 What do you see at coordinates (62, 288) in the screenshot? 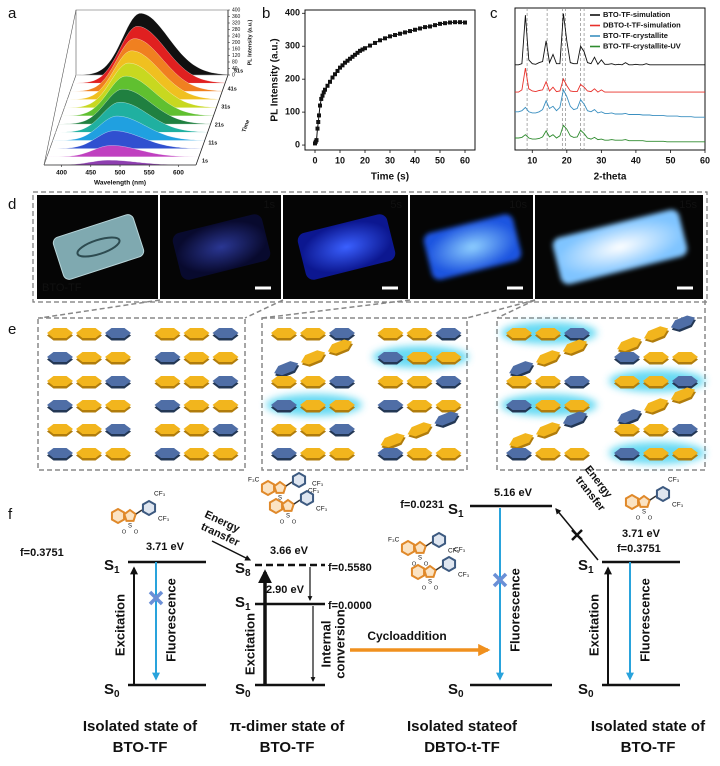
I see `frame-label: BTO-TF` at bounding box center [62, 288].